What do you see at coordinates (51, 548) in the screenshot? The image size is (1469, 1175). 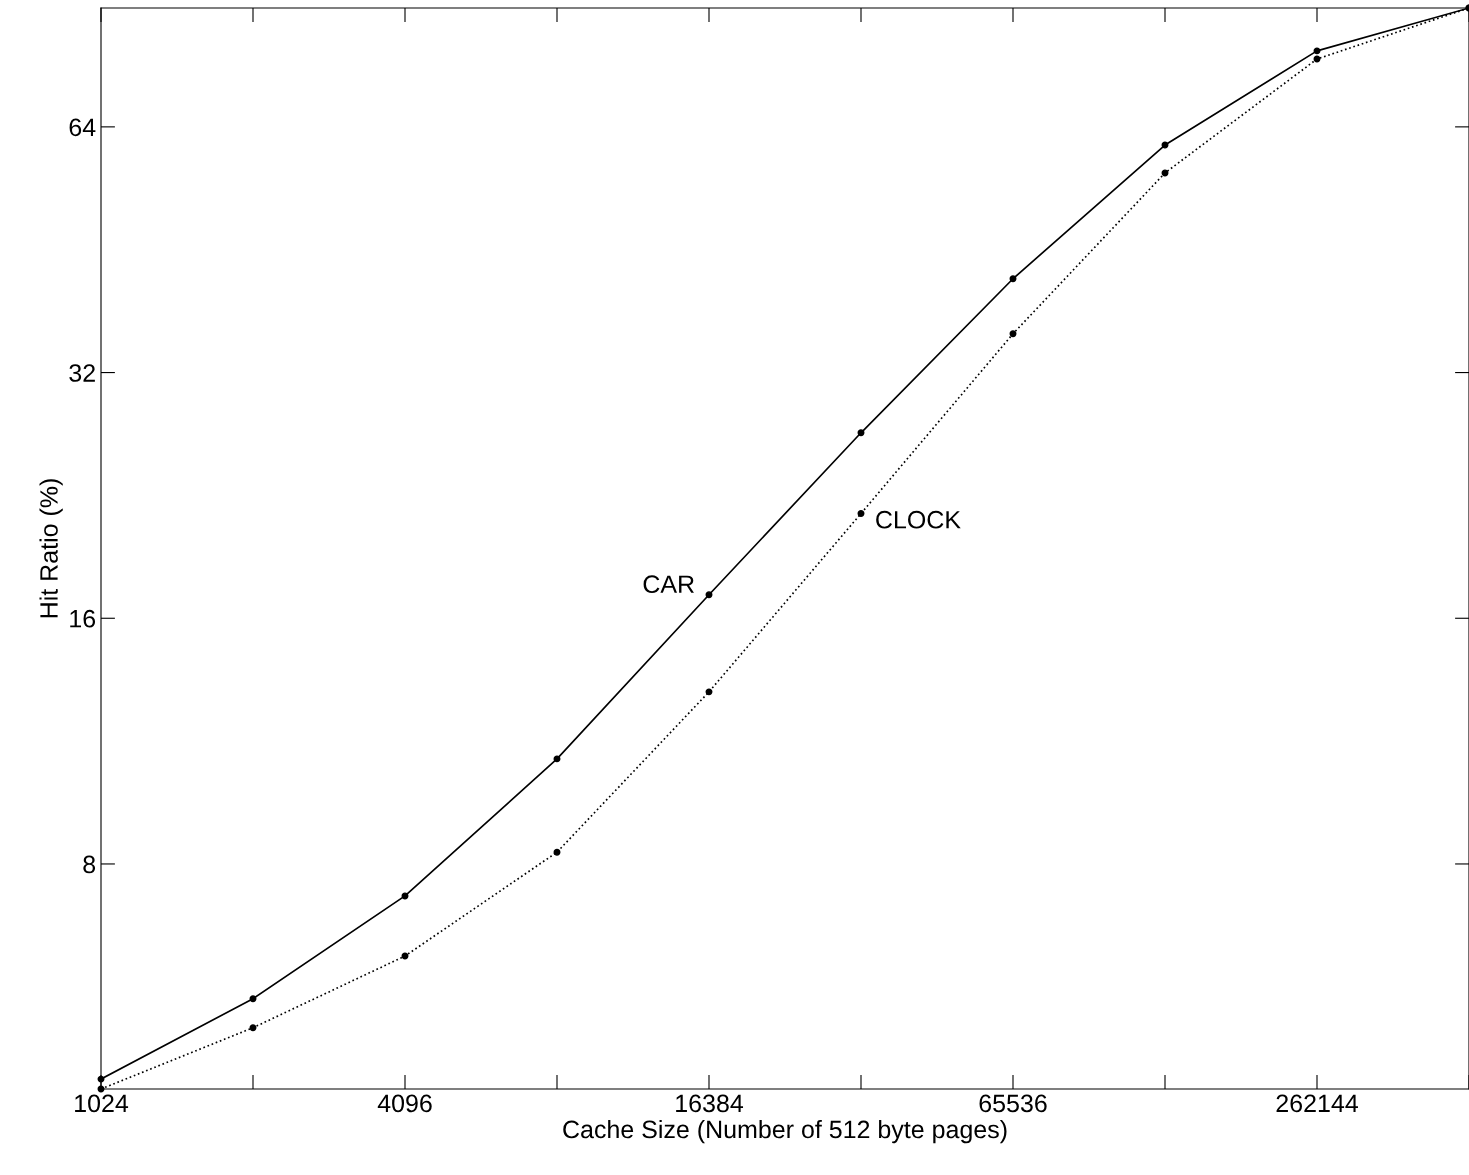 I see `y-axis-title: Hit Ratio (%)` at bounding box center [51, 548].